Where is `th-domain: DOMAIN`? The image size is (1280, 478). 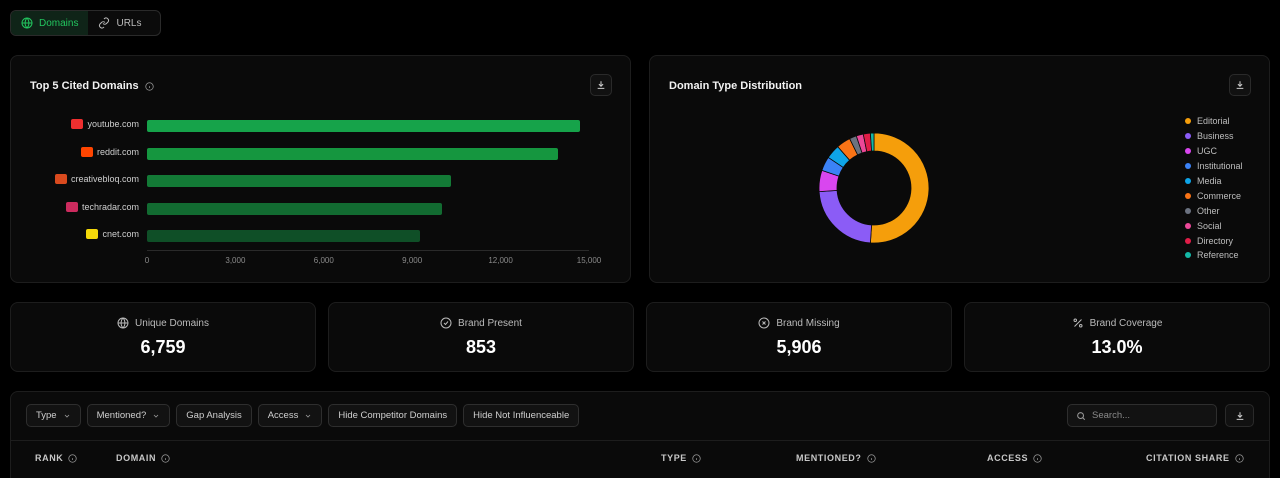 th-domain: DOMAIN is located at coordinates (143, 458).